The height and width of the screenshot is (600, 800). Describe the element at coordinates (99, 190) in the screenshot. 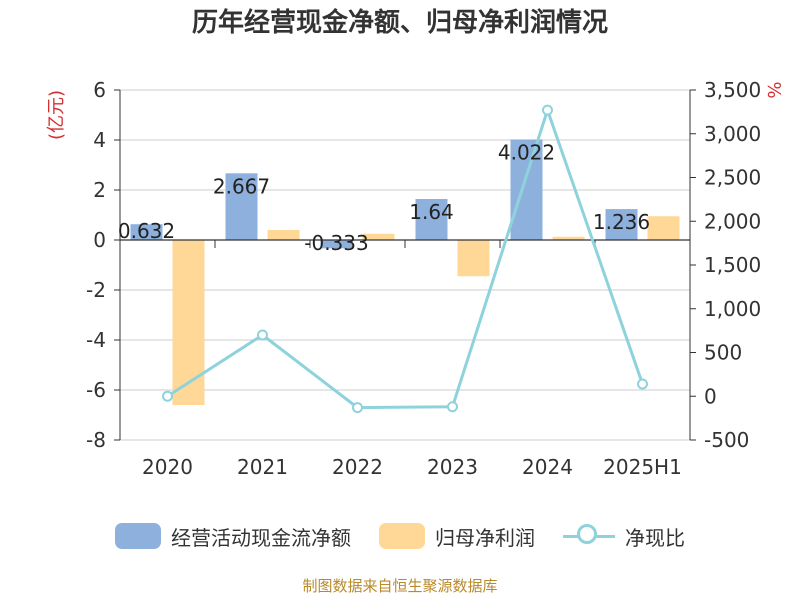

I see `left-tick-label: 2` at that location.